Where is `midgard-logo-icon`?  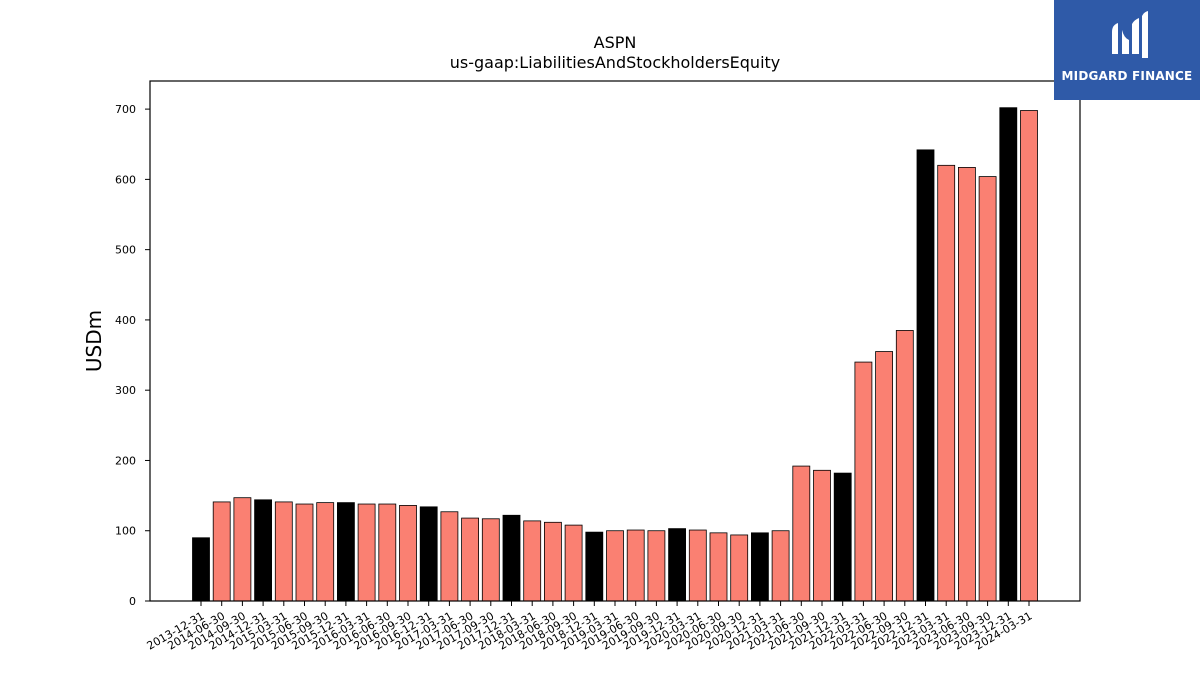 midgard-logo-icon is located at coordinates (1130, 34).